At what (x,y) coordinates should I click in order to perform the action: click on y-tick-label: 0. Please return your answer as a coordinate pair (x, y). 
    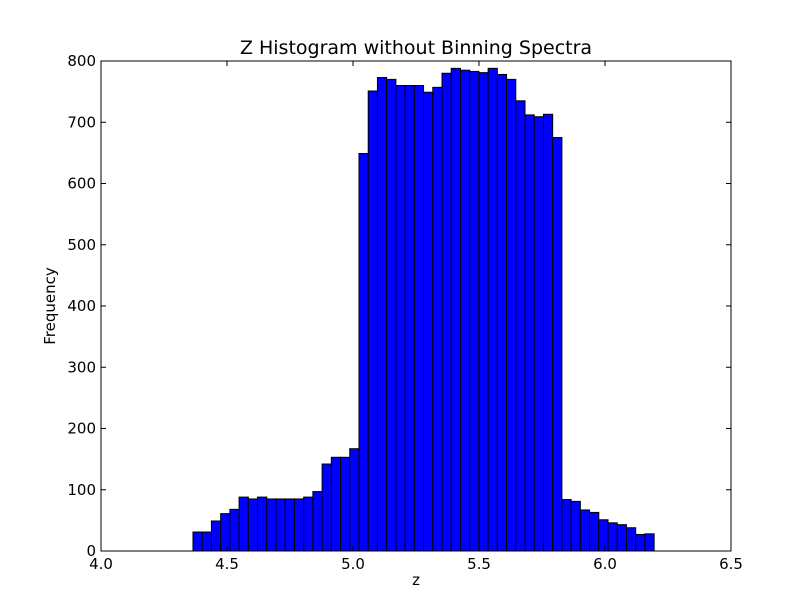
    Looking at the image, I should click on (91, 551).